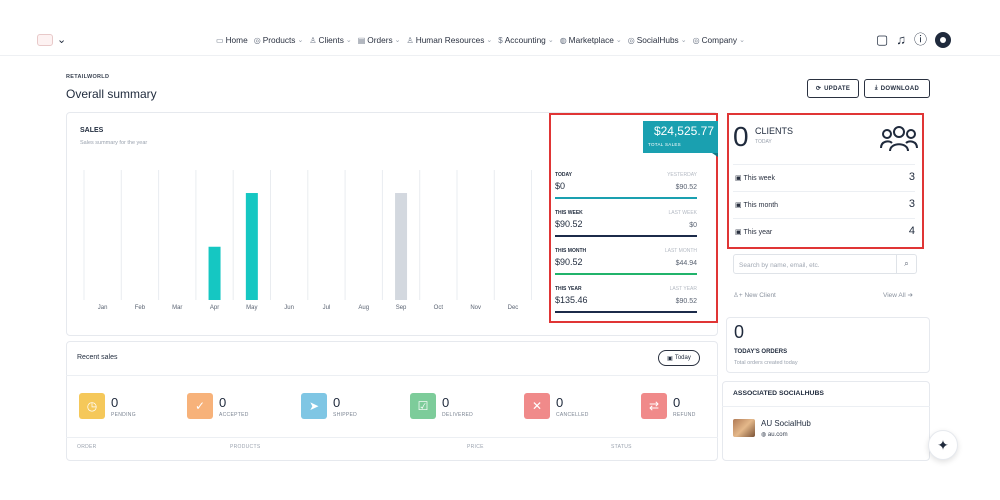 Image resolution: width=1000 pixels, height=500 pixels. I want to click on share-icon: ◎, so click(631, 40).